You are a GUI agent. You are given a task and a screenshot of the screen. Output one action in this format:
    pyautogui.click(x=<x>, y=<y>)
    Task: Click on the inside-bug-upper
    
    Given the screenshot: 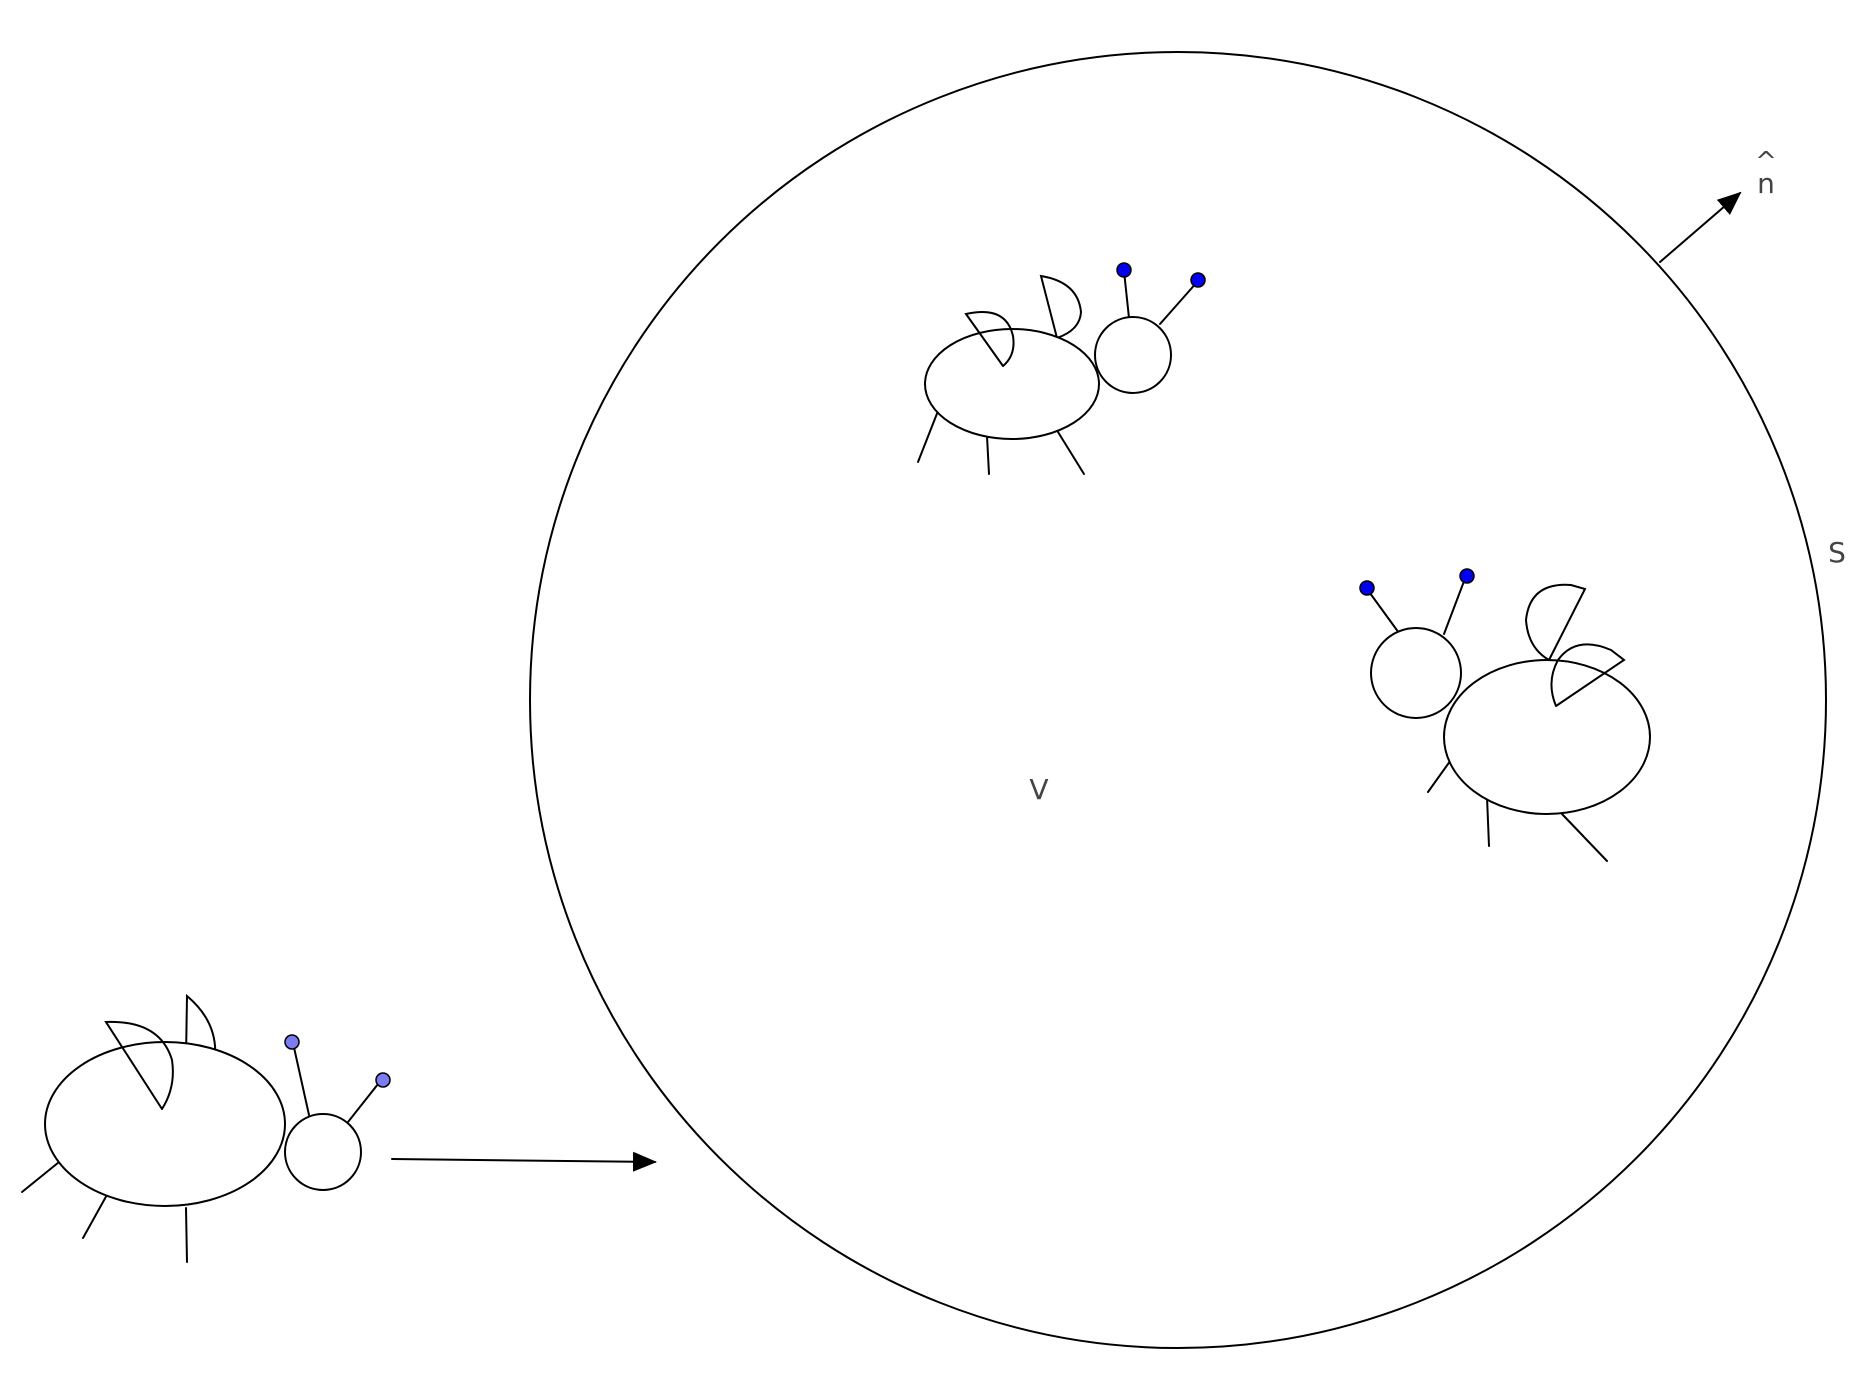 What is the action you would take?
    pyautogui.click(x=1061, y=368)
    